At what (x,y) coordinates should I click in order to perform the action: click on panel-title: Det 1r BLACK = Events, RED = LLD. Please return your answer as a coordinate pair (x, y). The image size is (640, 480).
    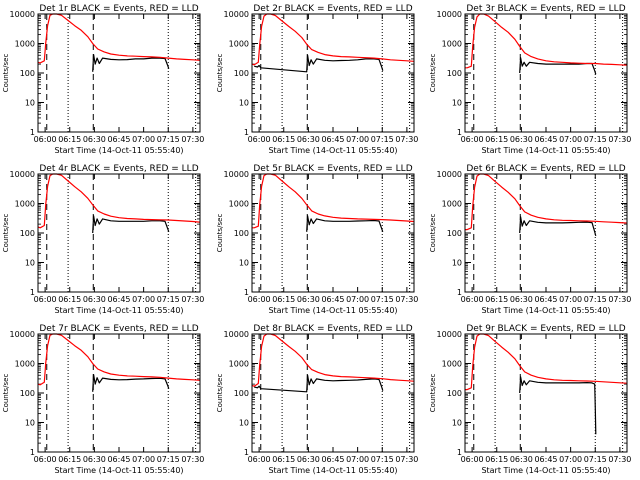
    Looking at the image, I should click on (118, 9).